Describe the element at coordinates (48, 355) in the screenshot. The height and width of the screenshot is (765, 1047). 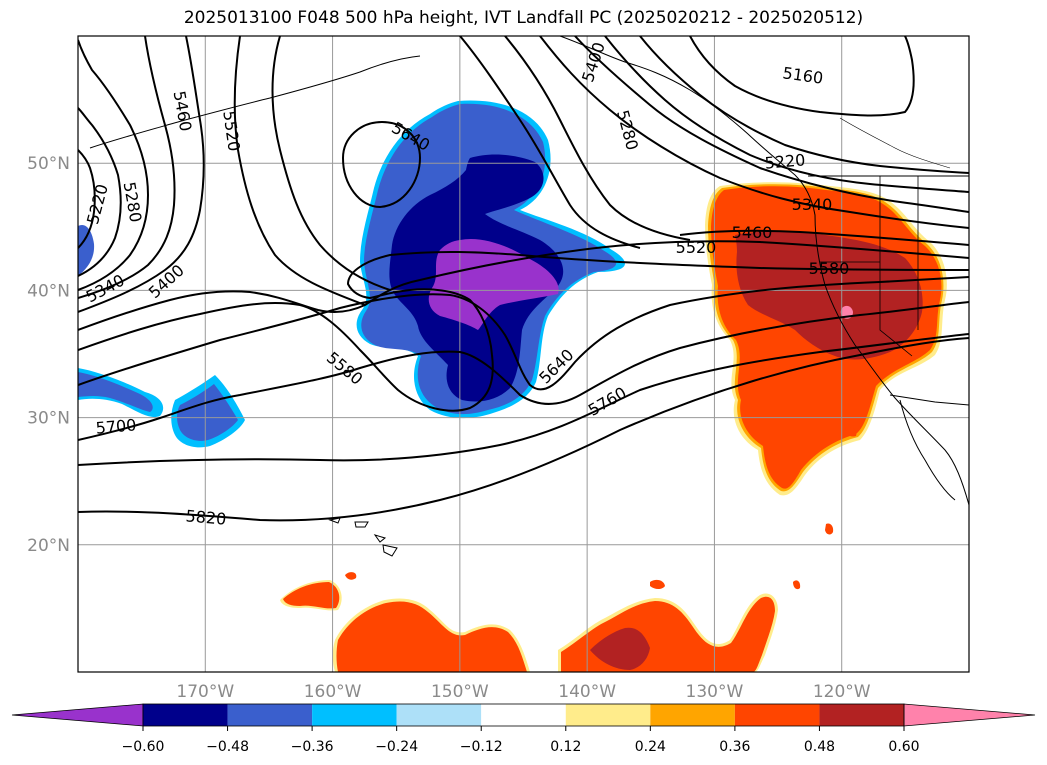
I see `latitude-labels: 50°N 40°N 30°N 20°N` at that location.